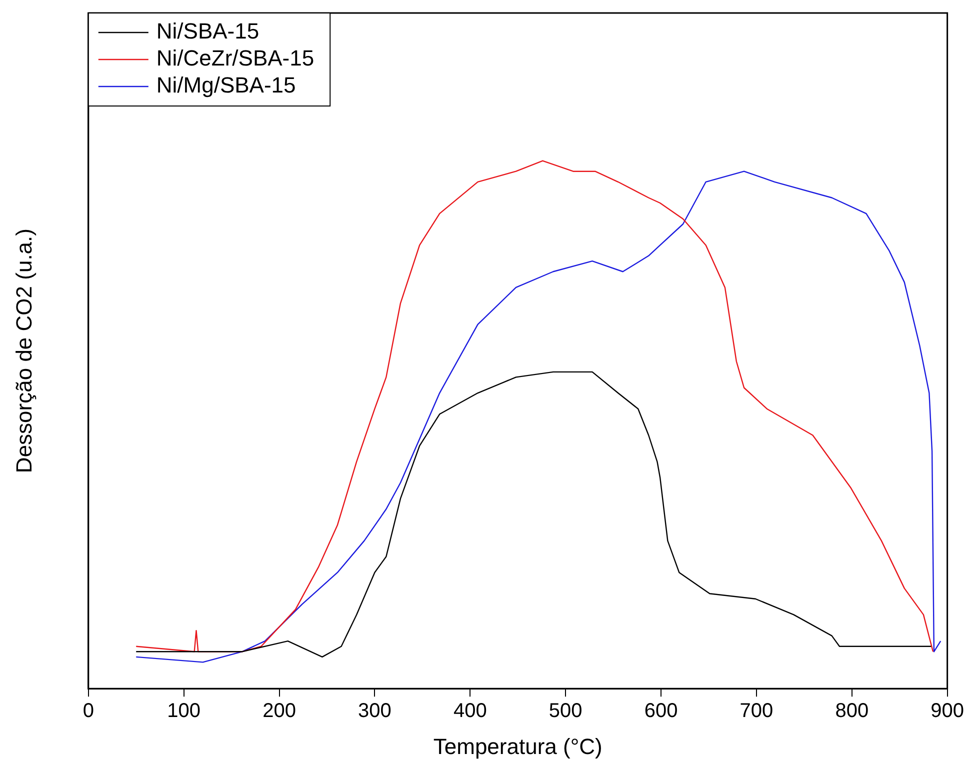 This screenshot has height=773, width=975. Describe the element at coordinates (565, 711) in the screenshot. I see `x-tick-label: 500` at that location.